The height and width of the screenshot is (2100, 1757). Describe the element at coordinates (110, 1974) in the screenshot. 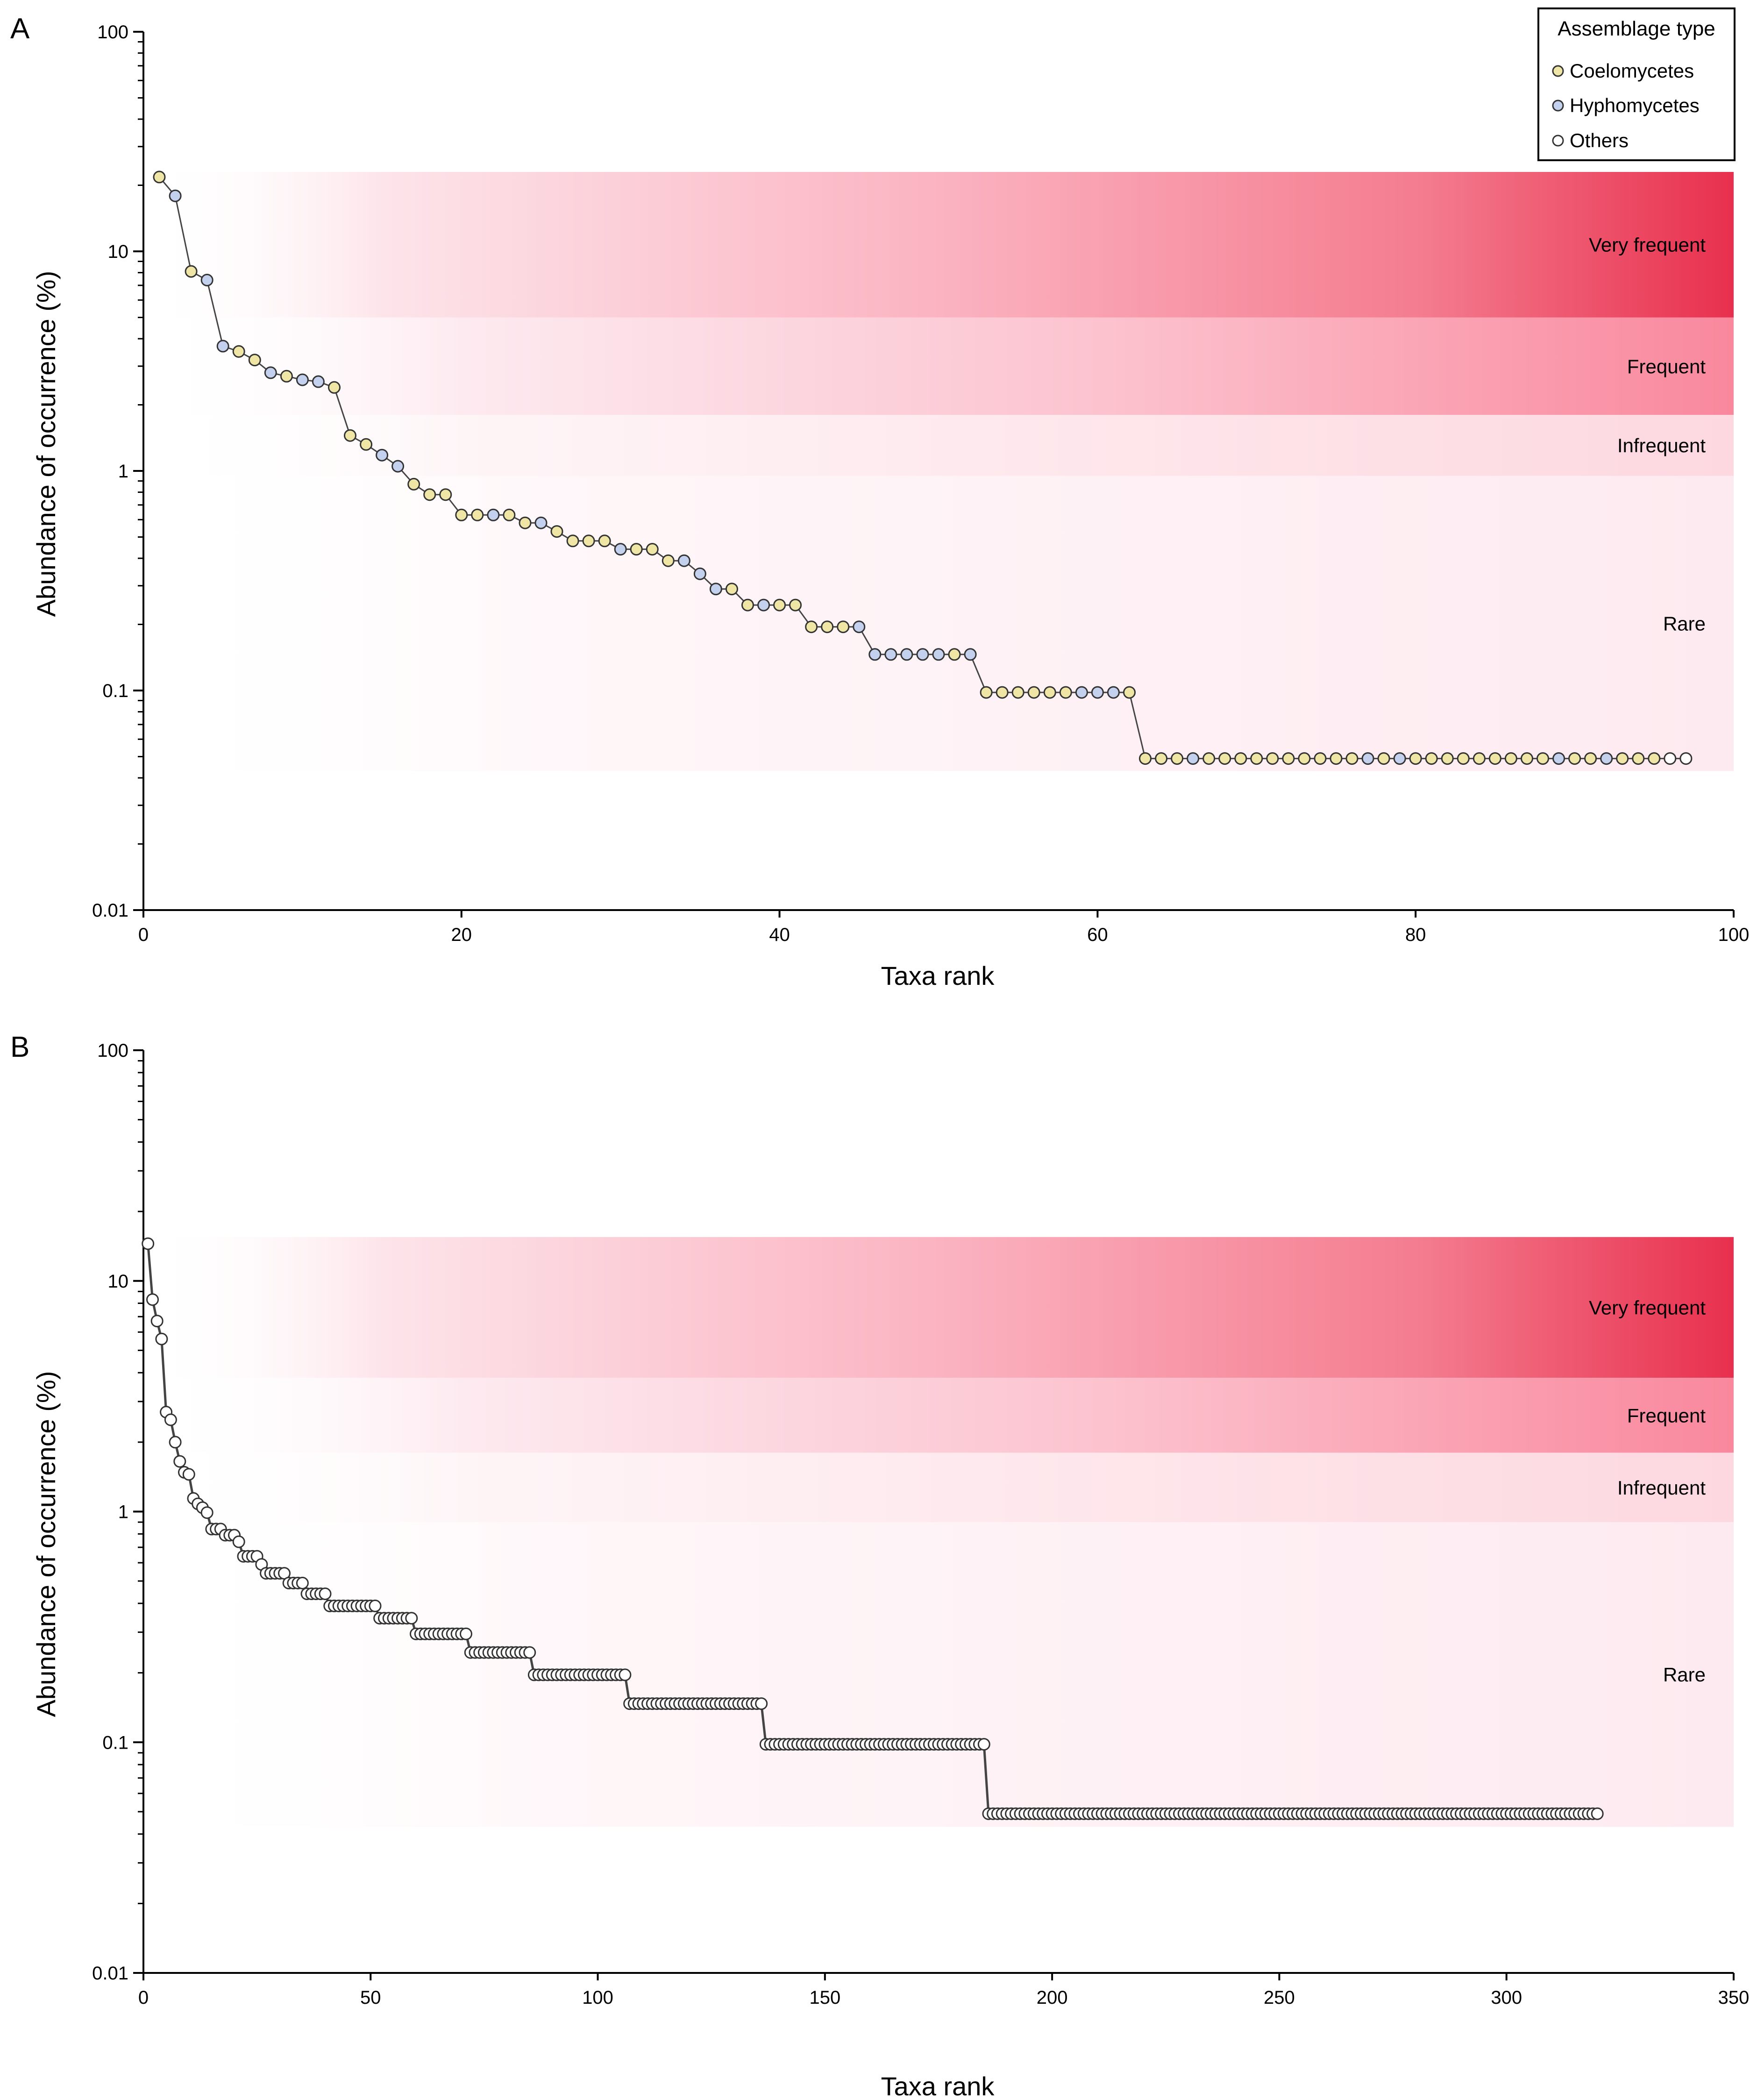

I see `panel-b-y-tick-label: 0.01` at that location.